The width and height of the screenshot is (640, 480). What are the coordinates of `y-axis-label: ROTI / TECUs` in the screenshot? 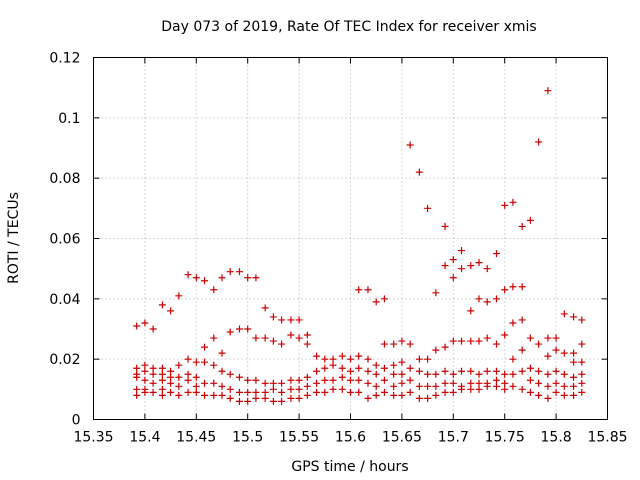 It's located at (14, 238).